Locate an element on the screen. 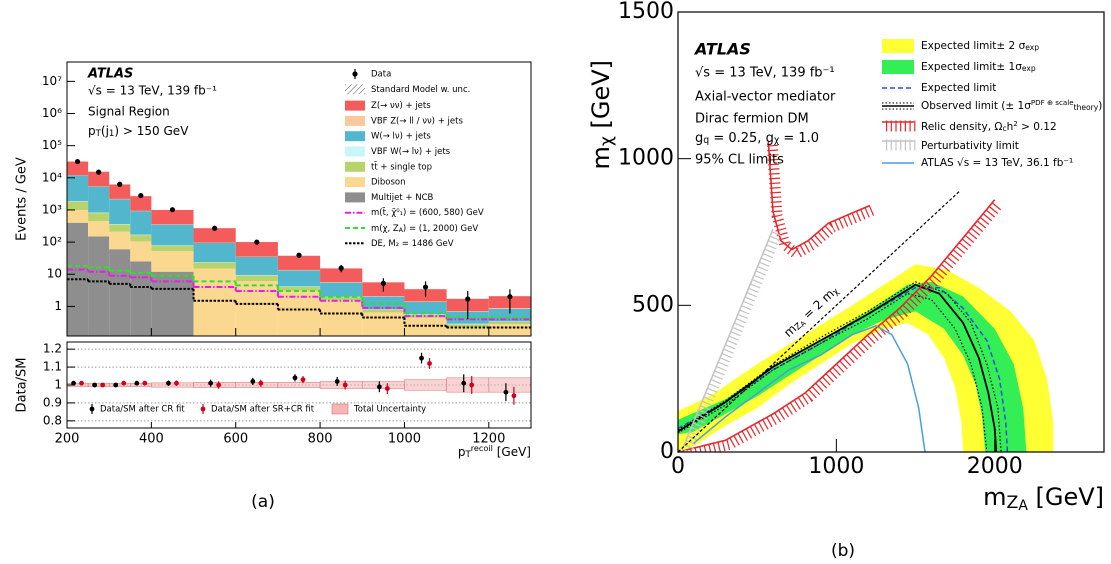 The height and width of the screenshot is (564, 1111). y-tick-label: 1.1 is located at coordinates (52, 367).